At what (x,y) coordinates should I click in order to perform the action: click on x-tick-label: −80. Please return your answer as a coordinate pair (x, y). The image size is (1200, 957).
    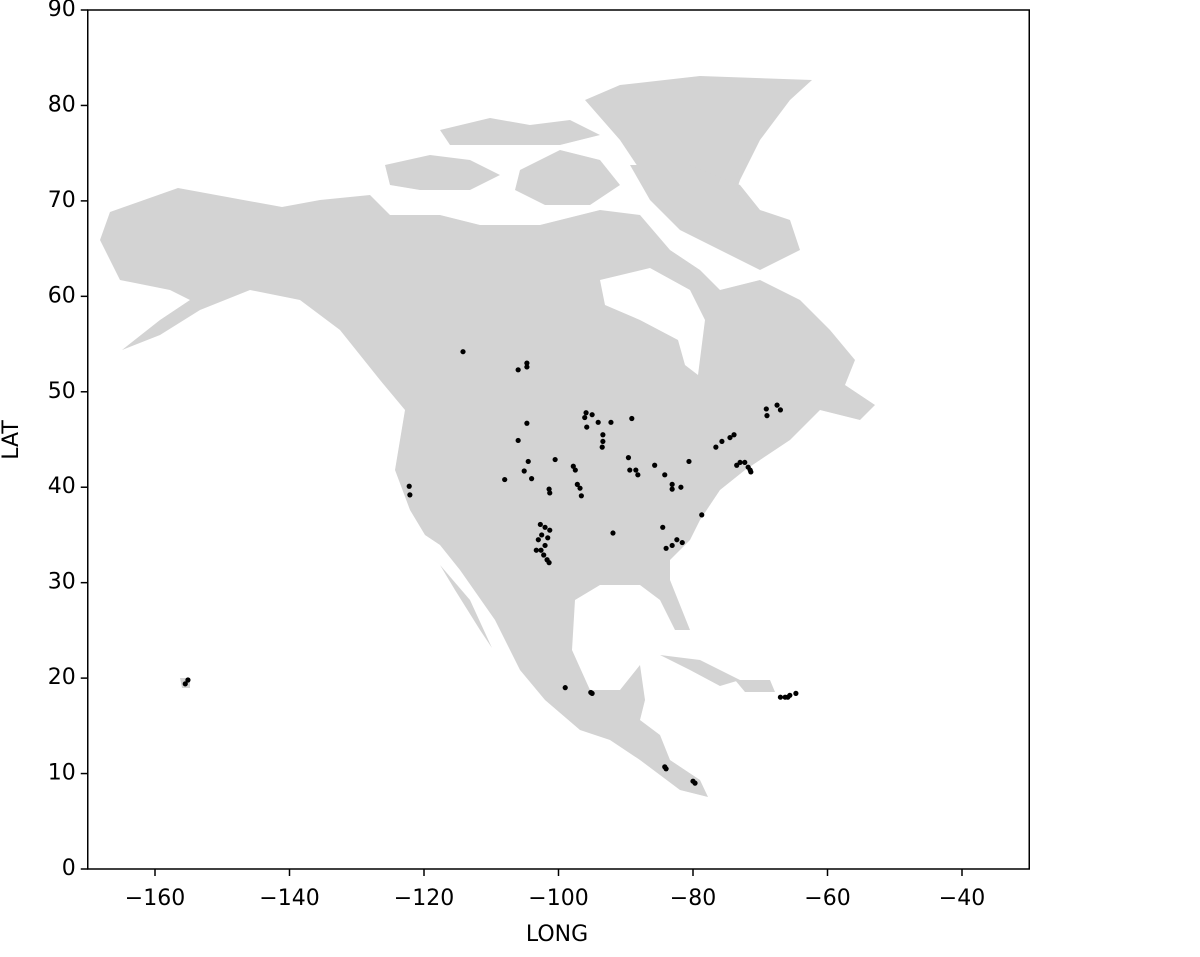
    Looking at the image, I should click on (693, 898).